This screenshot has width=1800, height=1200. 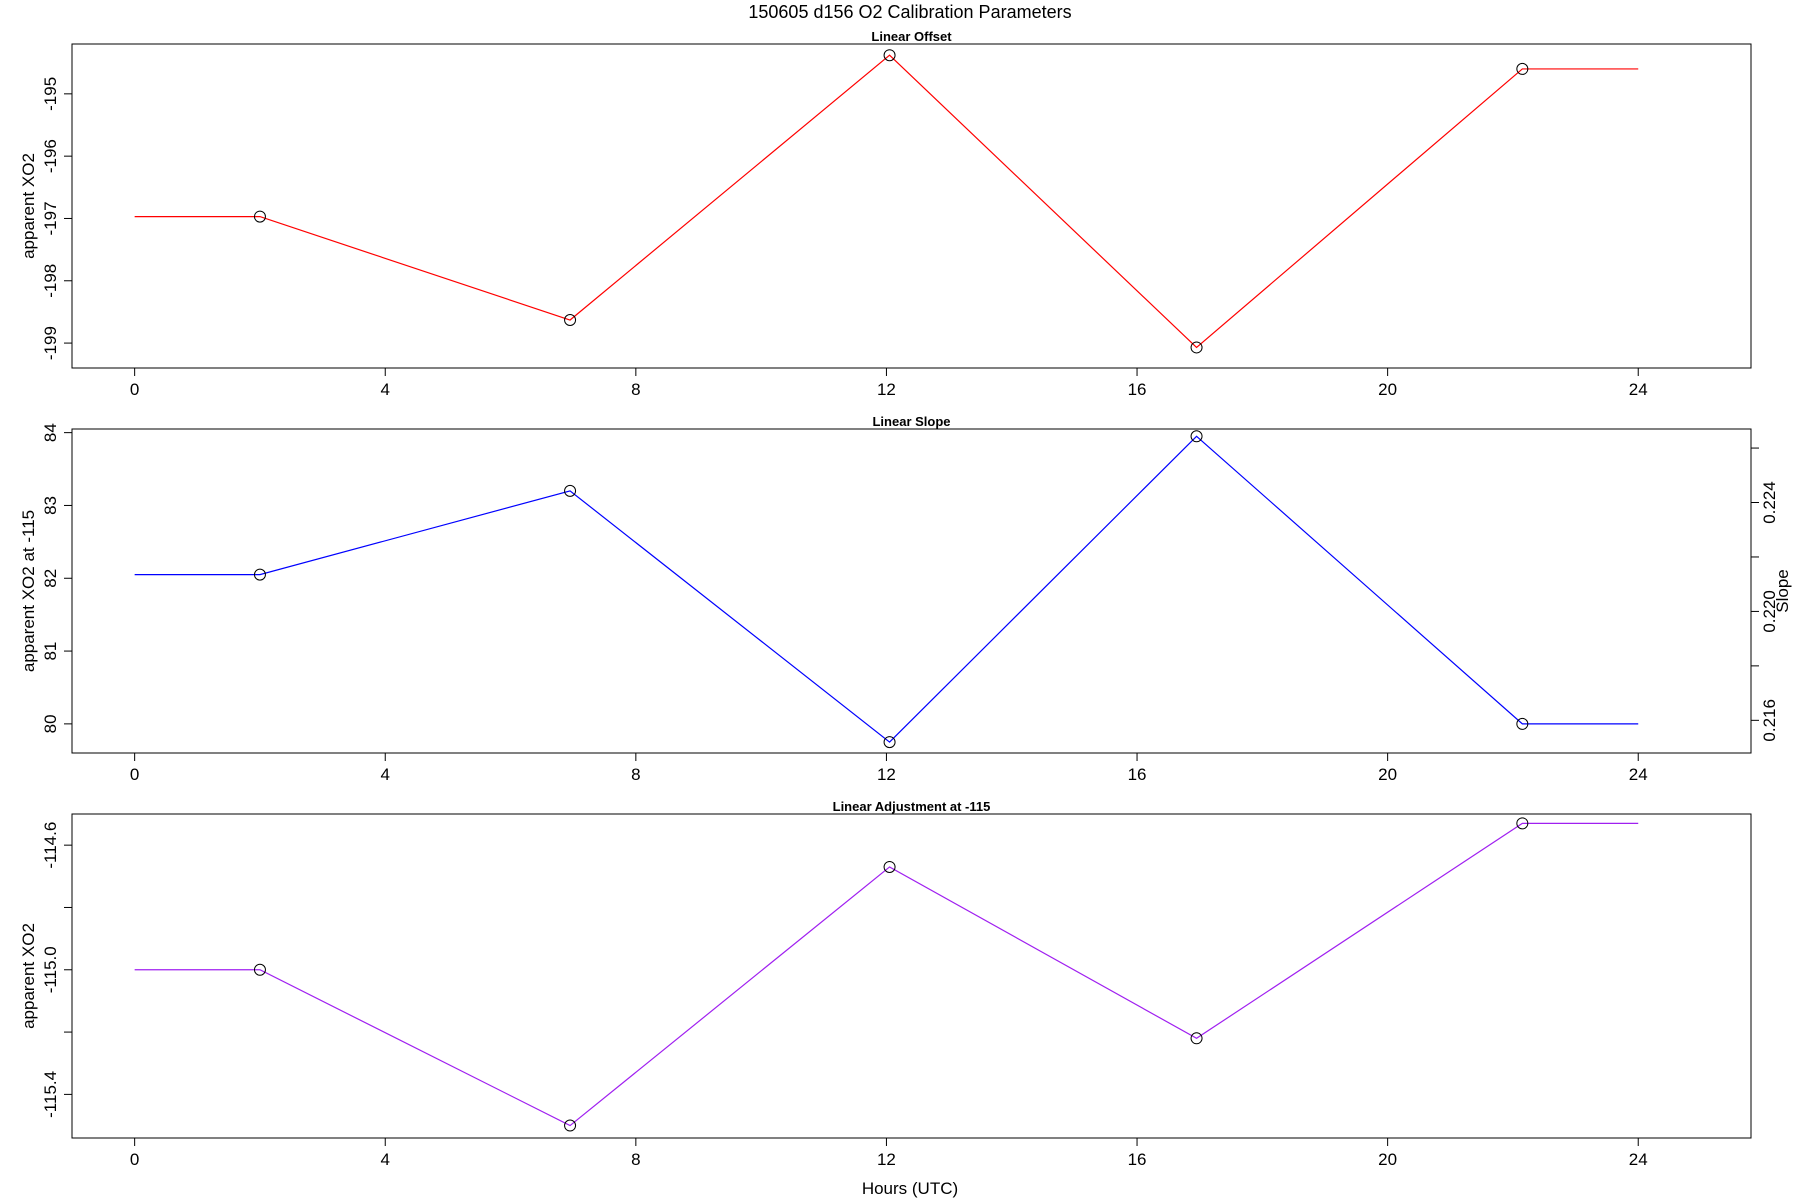 What do you see at coordinates (50, 505) in the screenshot?
I see `y-tick-label: 83` at bounding box center [50, 505].